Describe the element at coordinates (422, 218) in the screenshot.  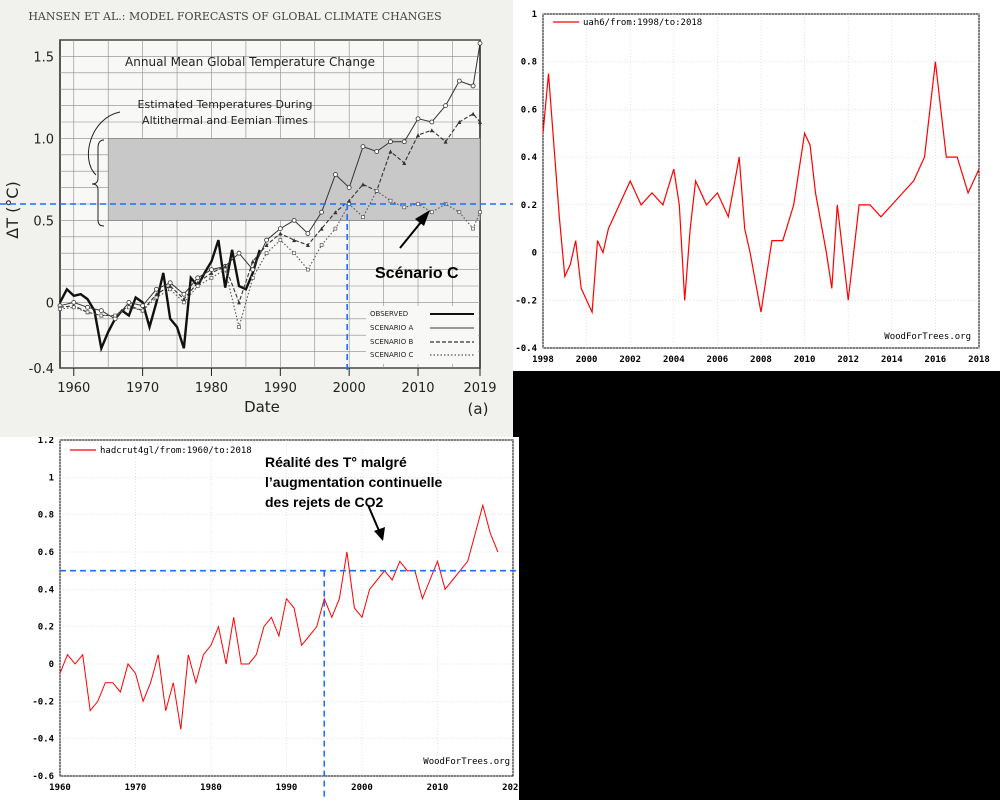
I see `scenario-c-arrowhead` at that location.